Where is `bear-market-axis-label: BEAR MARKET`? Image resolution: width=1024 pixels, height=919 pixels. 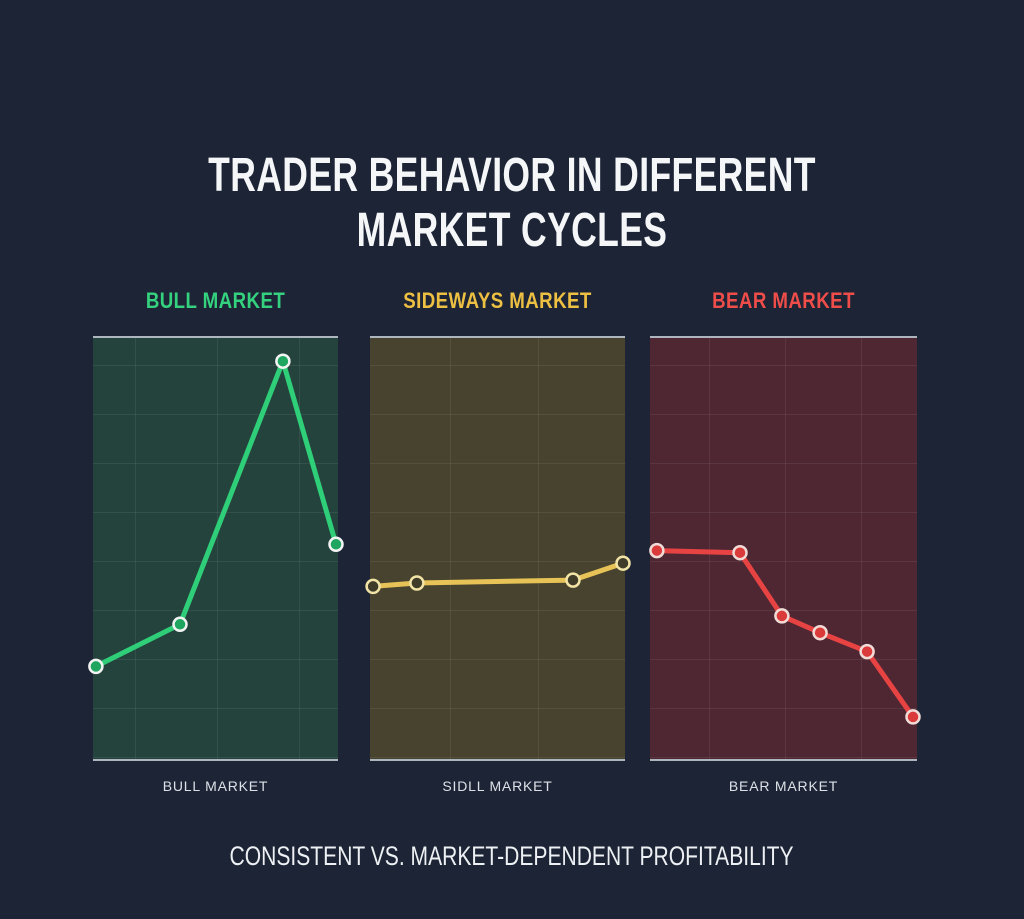 bear-market-axis-label: BEAR MARKET is located at coordinates (783, 786).